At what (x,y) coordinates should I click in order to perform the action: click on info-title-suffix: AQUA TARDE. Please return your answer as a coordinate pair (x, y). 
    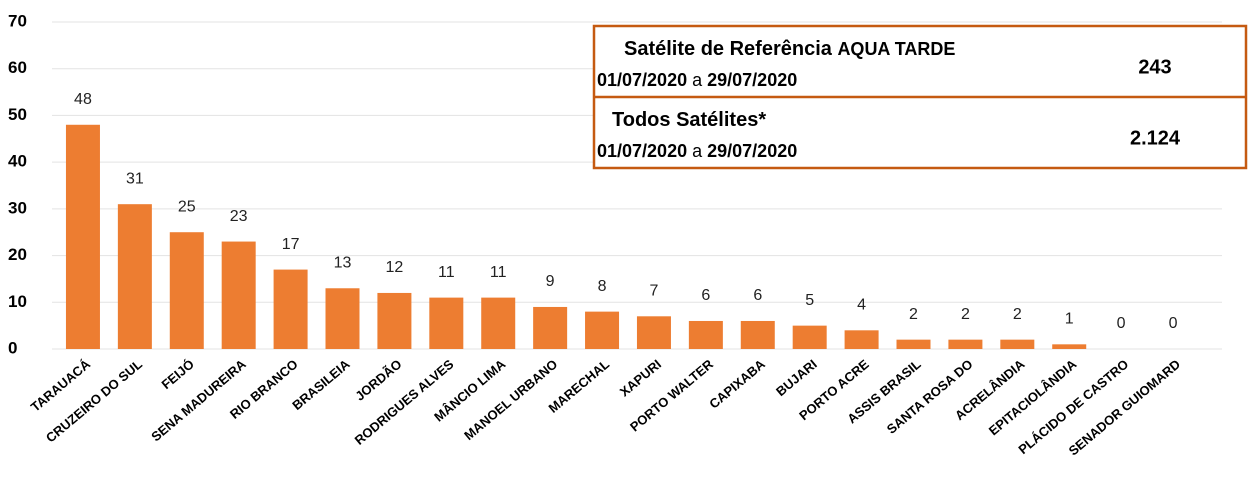
    Looking at the image, I should click on (896, 49).